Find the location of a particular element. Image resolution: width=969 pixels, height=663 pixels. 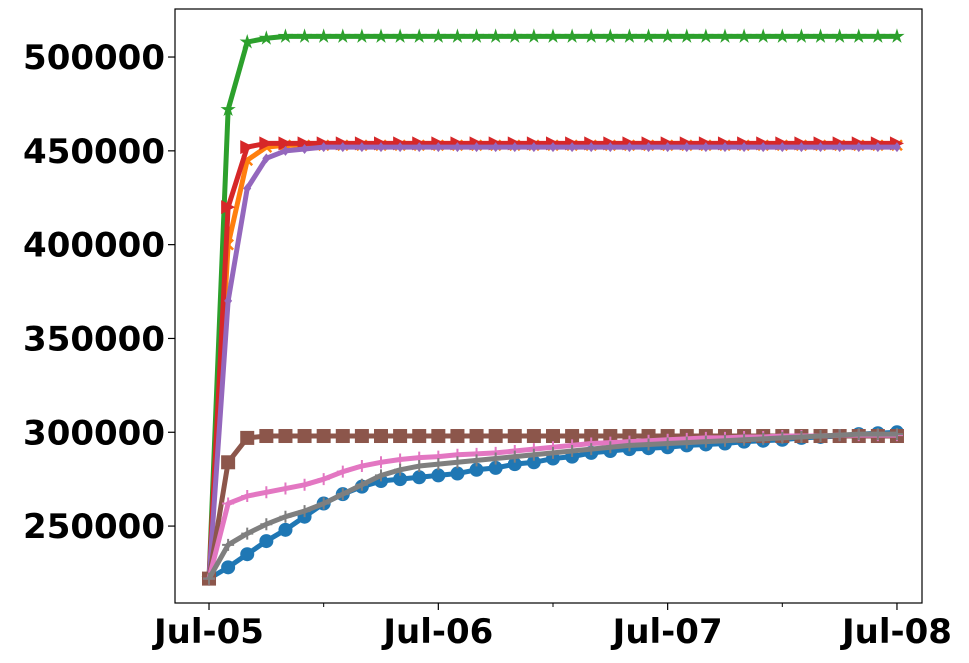

x-tick-label: Jul-05 is located at coordinates (208, 632).